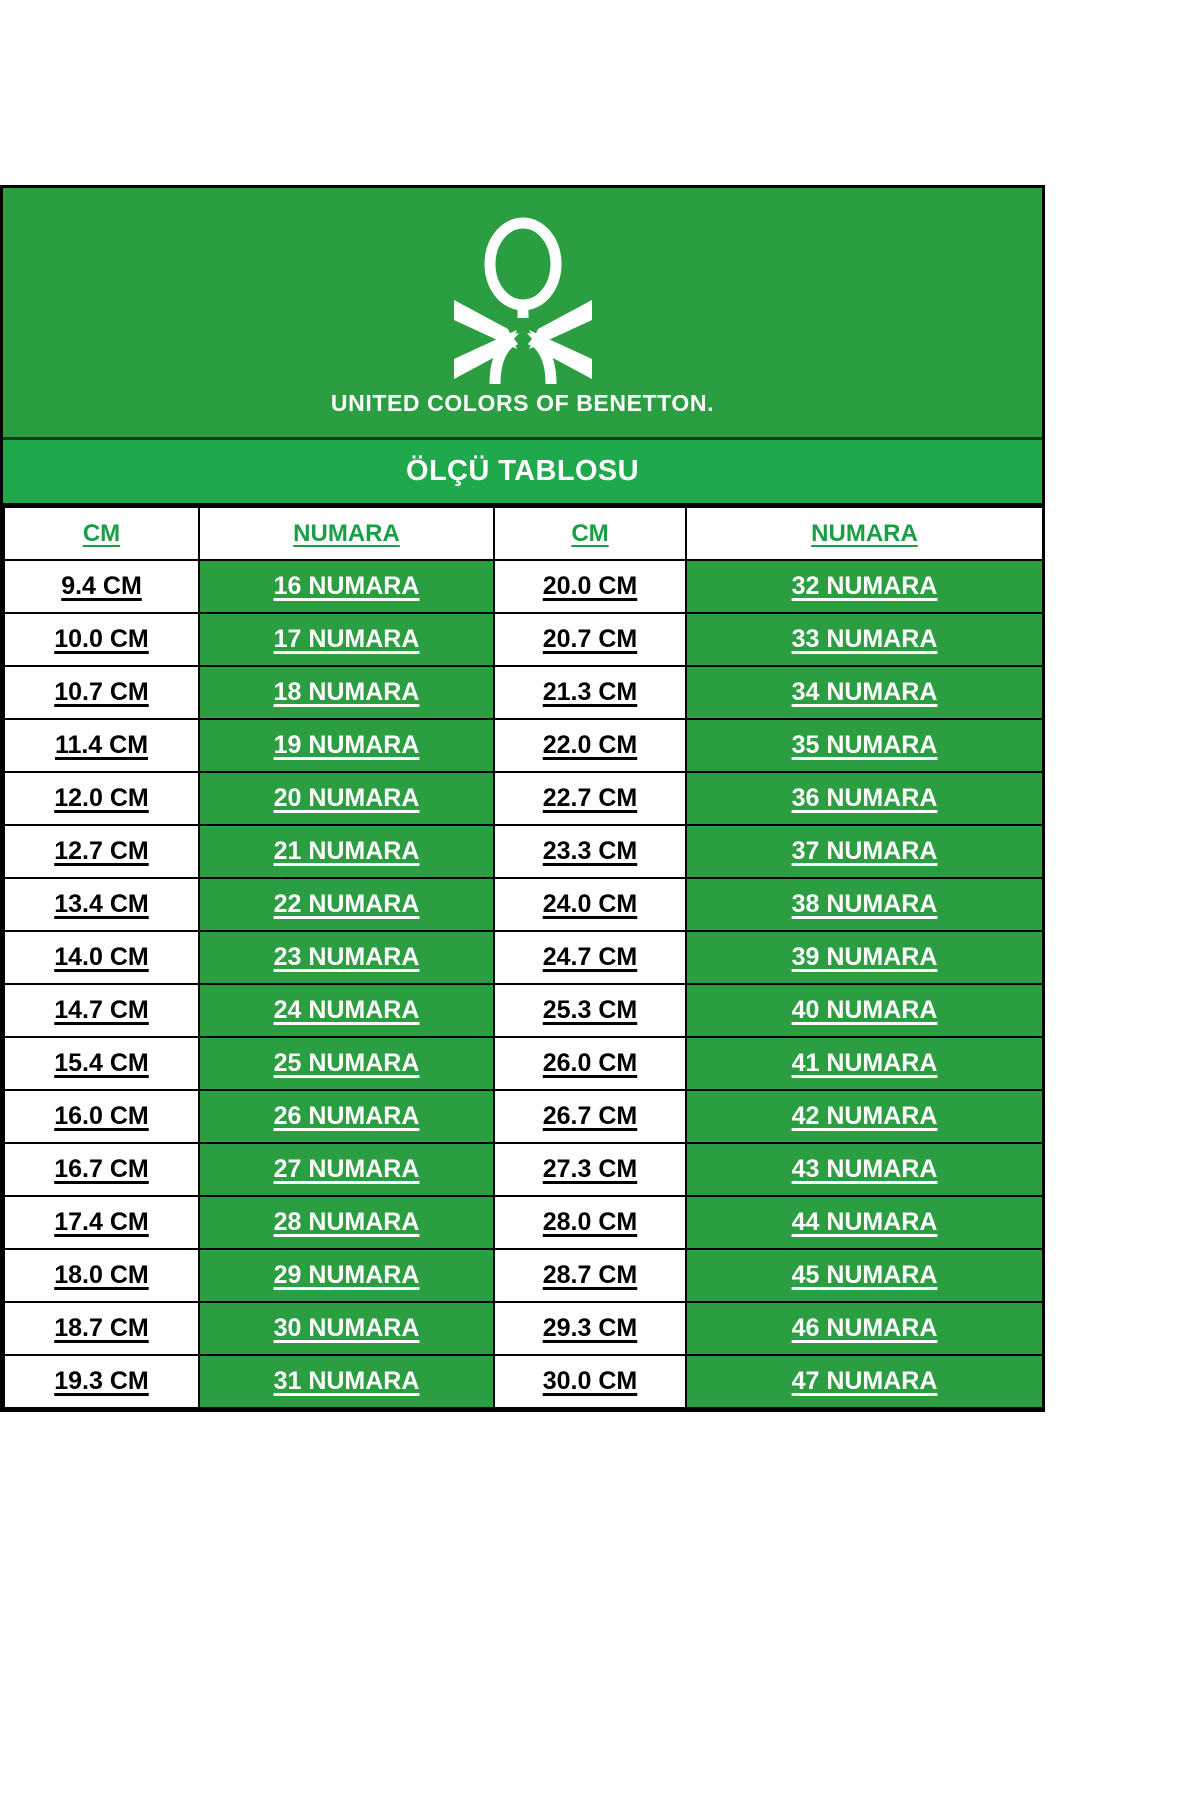 The image size is (1200, 1800). I want to click on cell-value: 34 NUMARA, so click(864, 692).